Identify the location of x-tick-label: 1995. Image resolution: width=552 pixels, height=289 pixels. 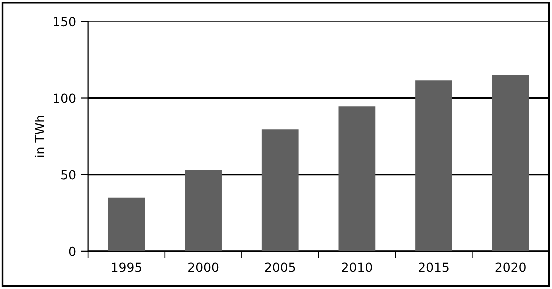
(127, 267).